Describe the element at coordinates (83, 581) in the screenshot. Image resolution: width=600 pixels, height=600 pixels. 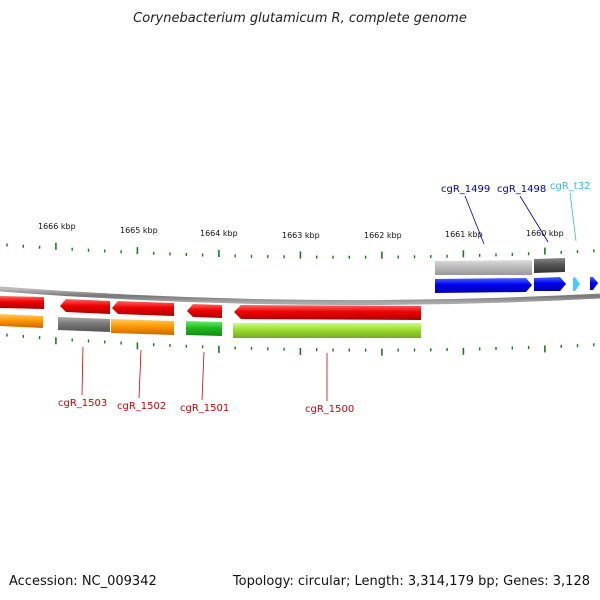
I see `accession-text: Accession: NC_009342` at that location.